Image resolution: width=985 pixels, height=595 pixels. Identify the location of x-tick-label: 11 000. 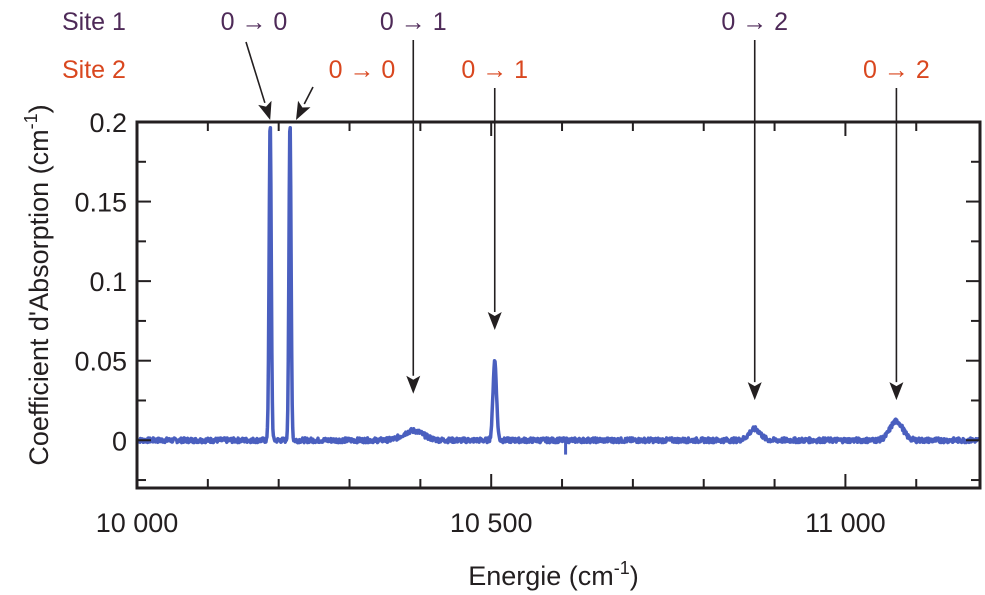
(845, 523).